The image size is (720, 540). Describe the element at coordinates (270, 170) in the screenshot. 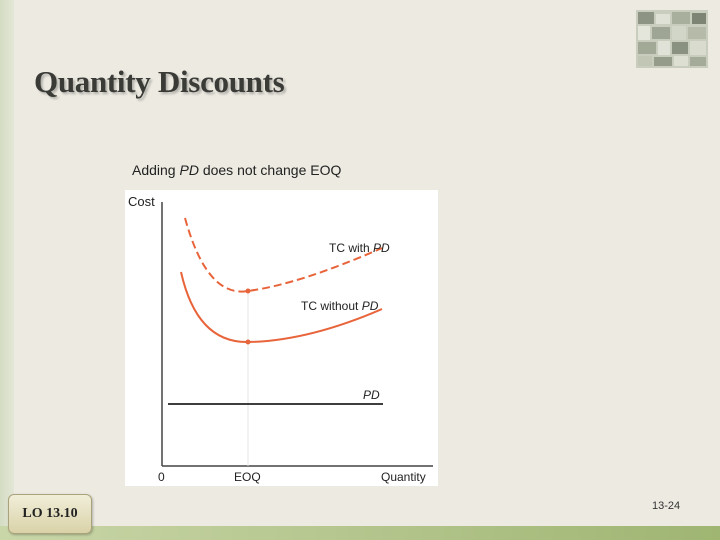

I see `caption-suffix: does not change EOQ` at that location.